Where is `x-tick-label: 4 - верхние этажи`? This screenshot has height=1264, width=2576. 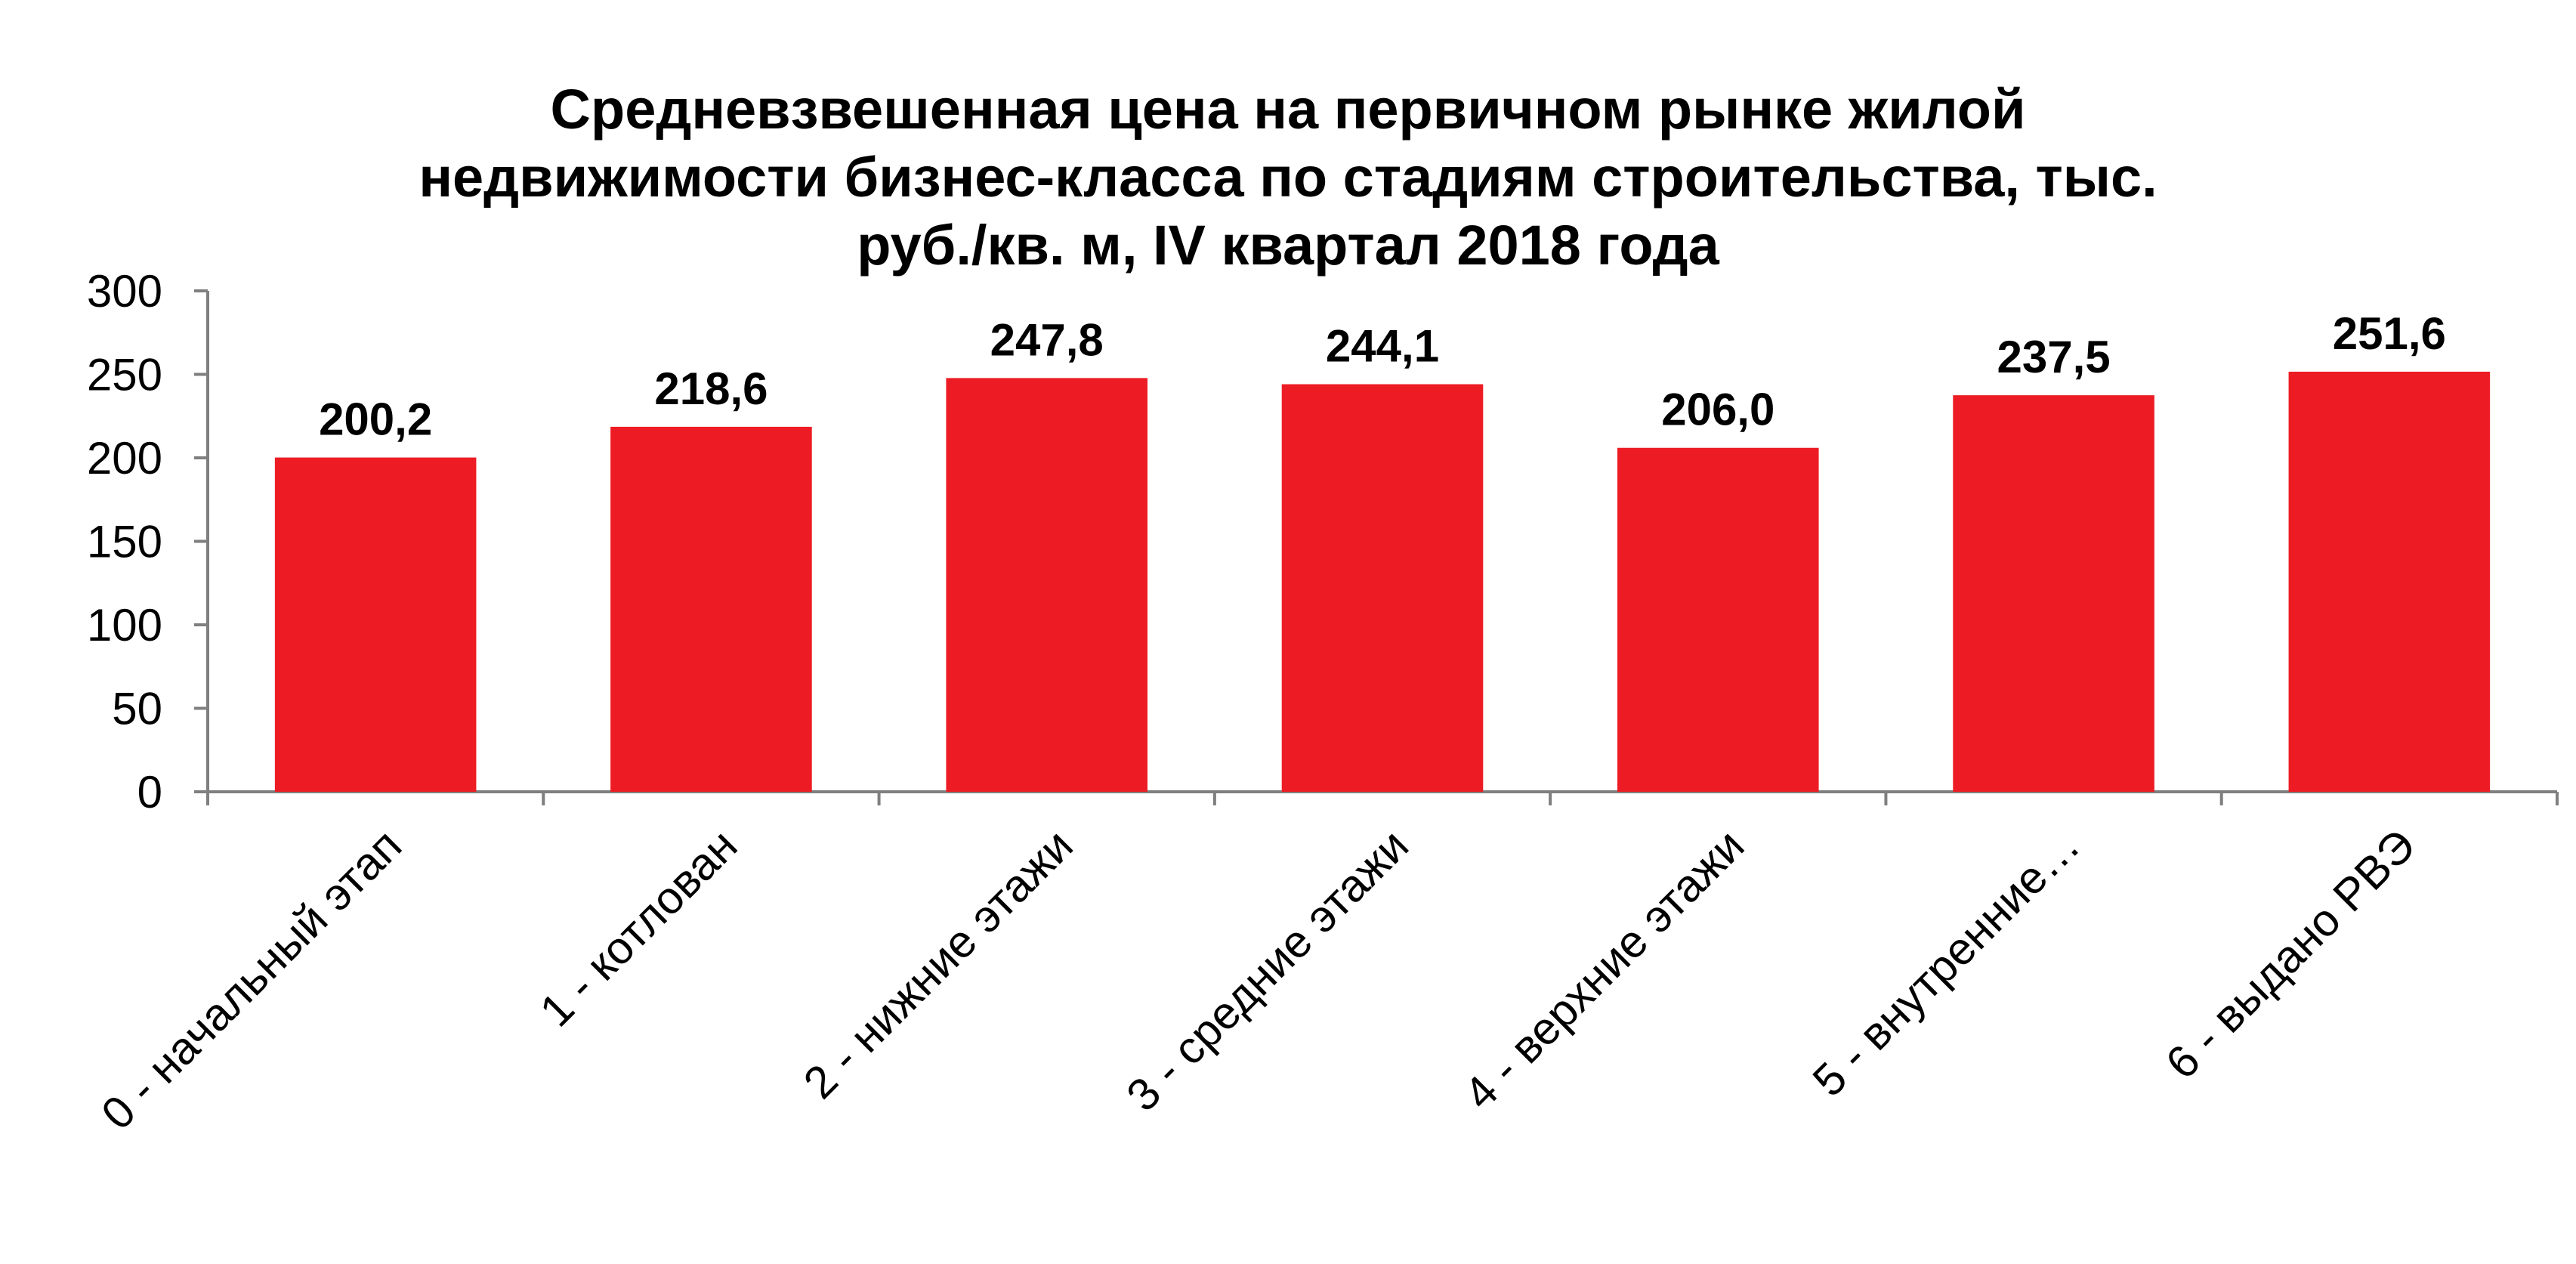
x-tick-label: 4 - верхние этажи is located at coordinates (1604, 970).